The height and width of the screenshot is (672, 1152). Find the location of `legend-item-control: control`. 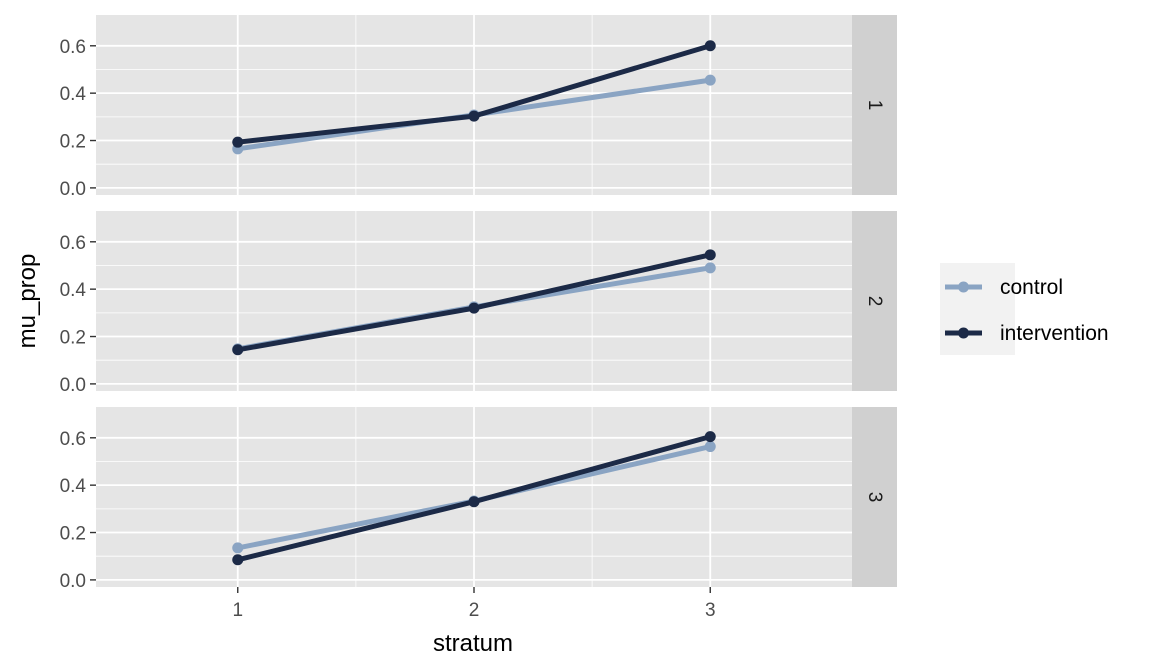

legend-item-control: control is located at coordinates (1004, 287).